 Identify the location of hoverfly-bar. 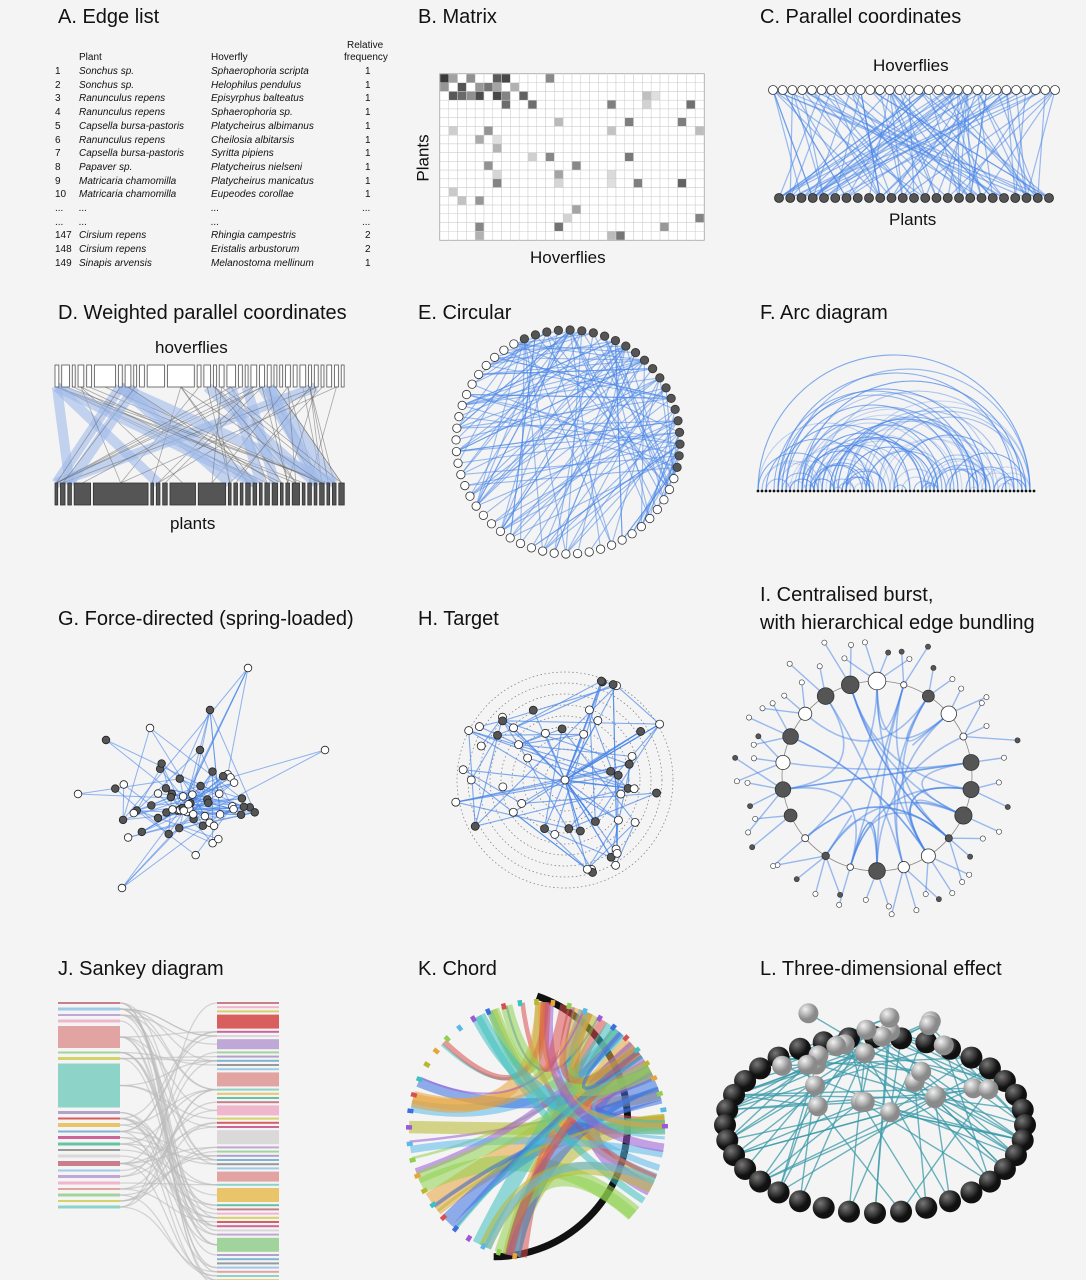
(288, 376).